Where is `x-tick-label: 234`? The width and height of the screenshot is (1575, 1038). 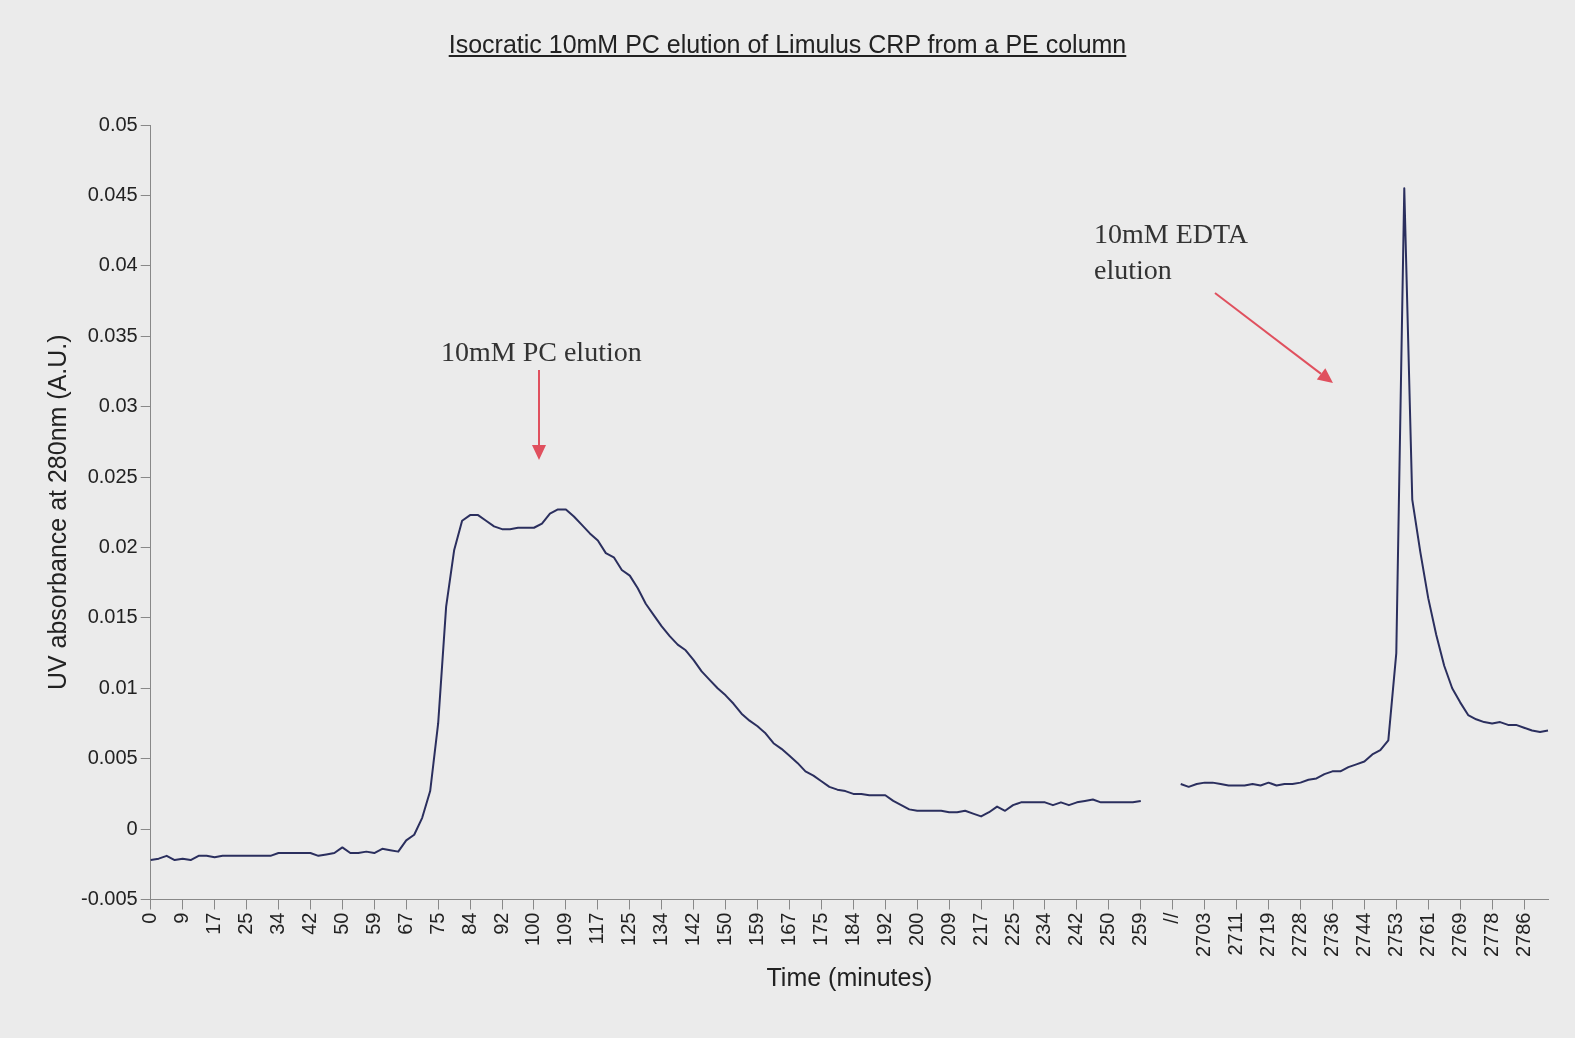 x-tick-label: 234 is located at coordinates (1043, 929).